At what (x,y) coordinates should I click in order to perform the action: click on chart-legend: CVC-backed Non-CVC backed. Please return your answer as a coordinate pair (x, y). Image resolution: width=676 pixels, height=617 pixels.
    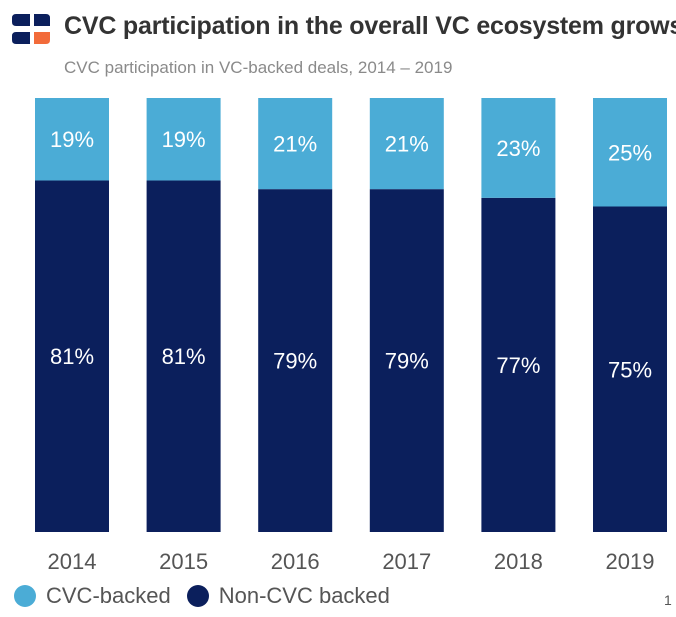
    Looking at the image, I should click on (210, 596).